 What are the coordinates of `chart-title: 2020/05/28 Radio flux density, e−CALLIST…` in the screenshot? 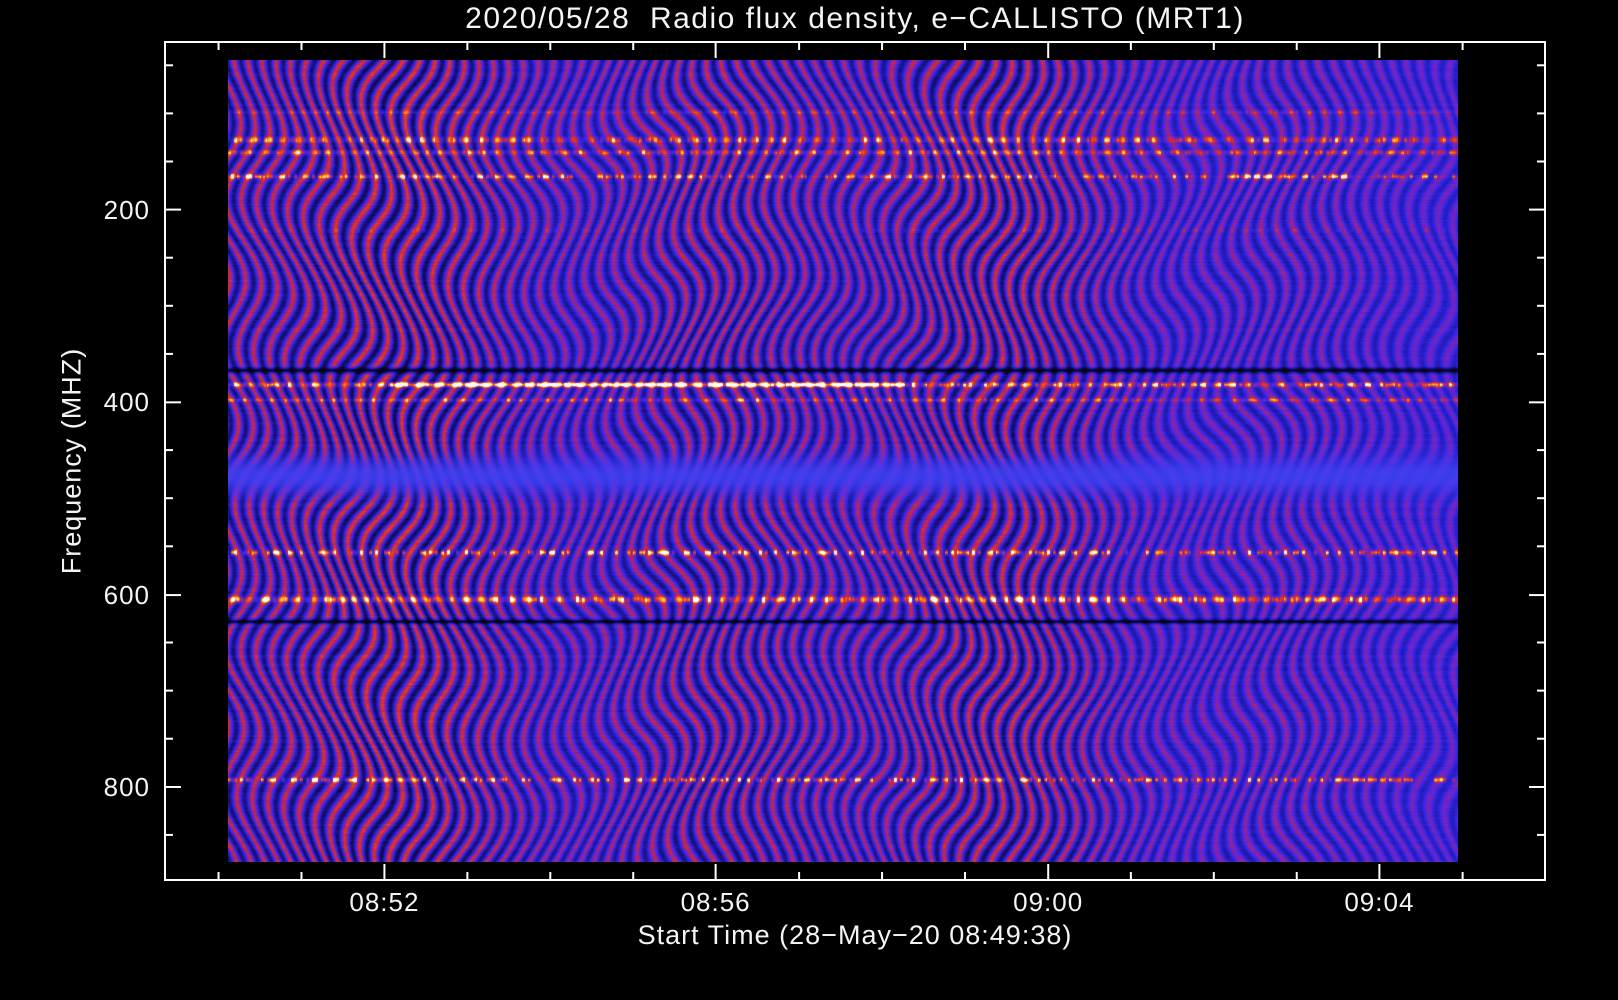 It's located at (855, 18).